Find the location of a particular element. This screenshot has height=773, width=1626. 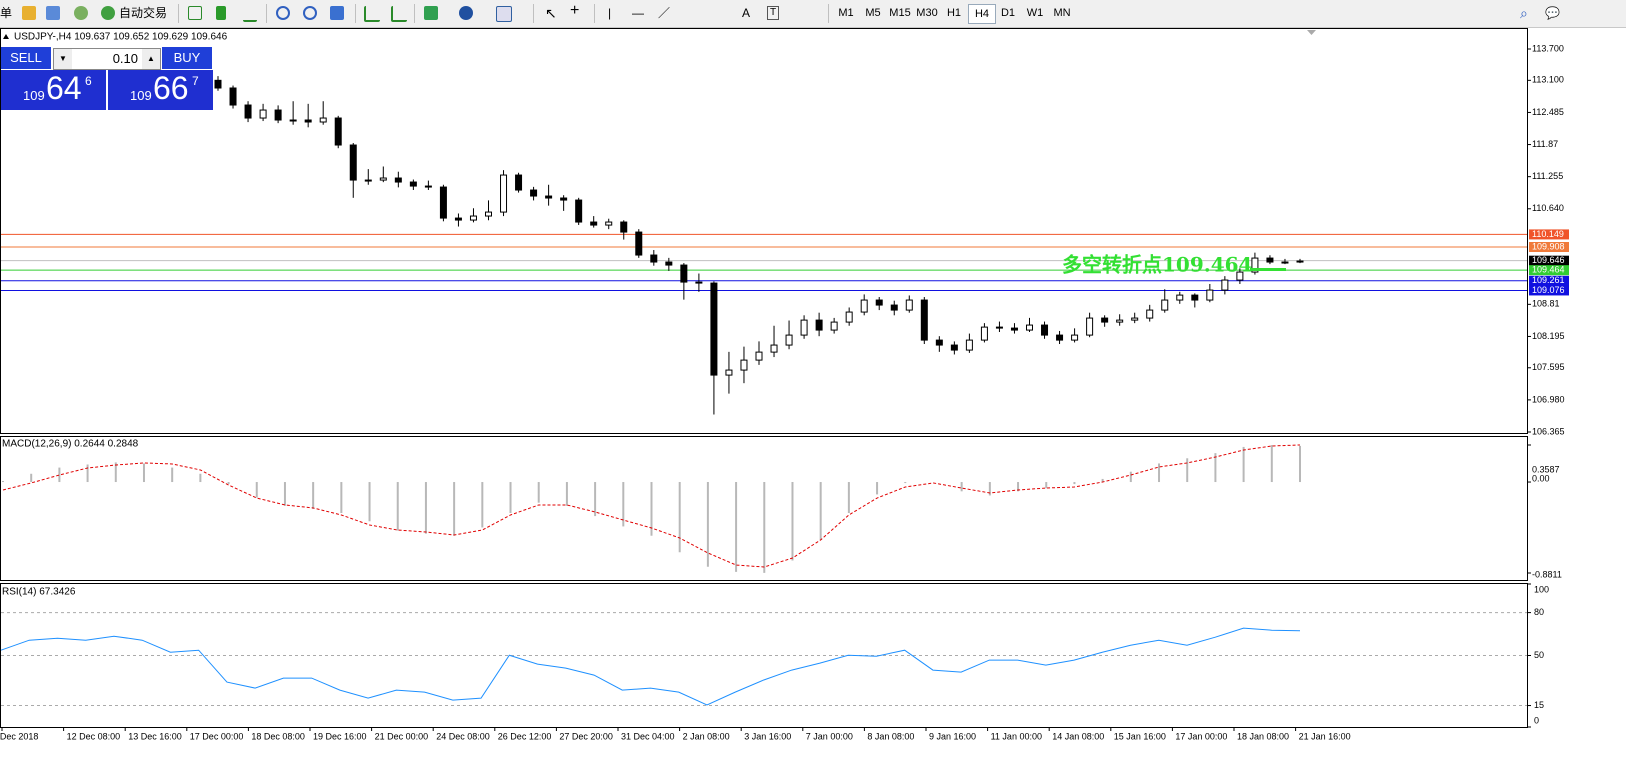

price-big: 109 is located at coordinates (141, 95).